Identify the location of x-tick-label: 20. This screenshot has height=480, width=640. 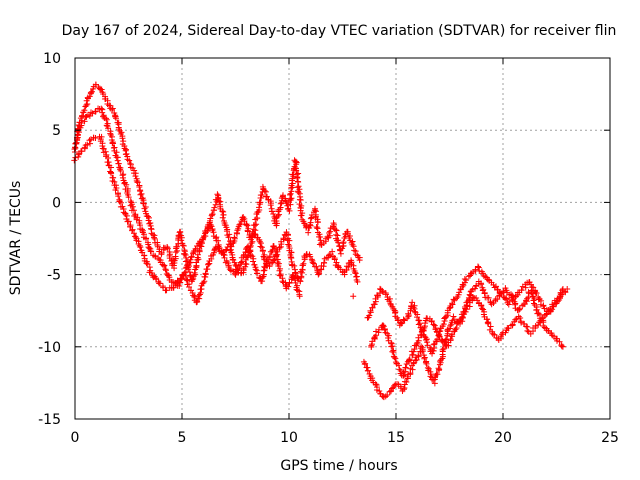
(503, 438).